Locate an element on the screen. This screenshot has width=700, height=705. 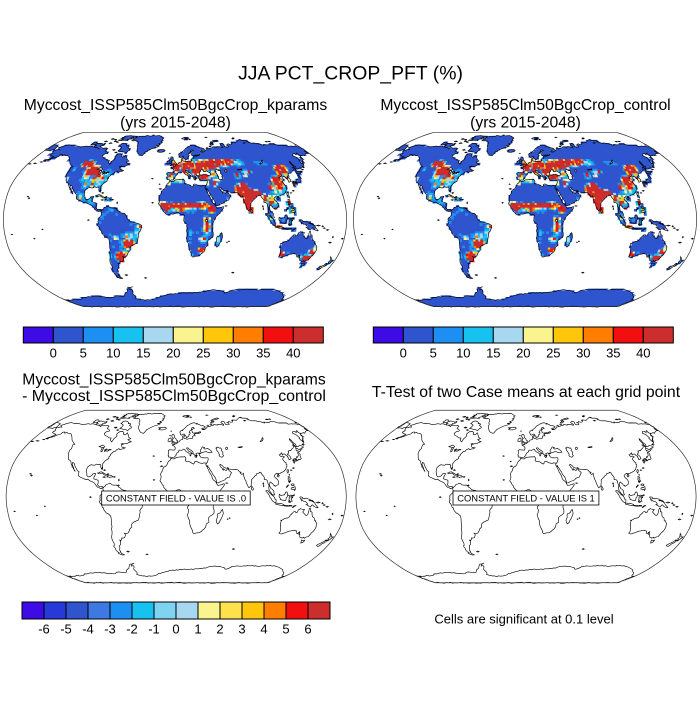
svg-text: 6 is located at coordinates (307, 629).